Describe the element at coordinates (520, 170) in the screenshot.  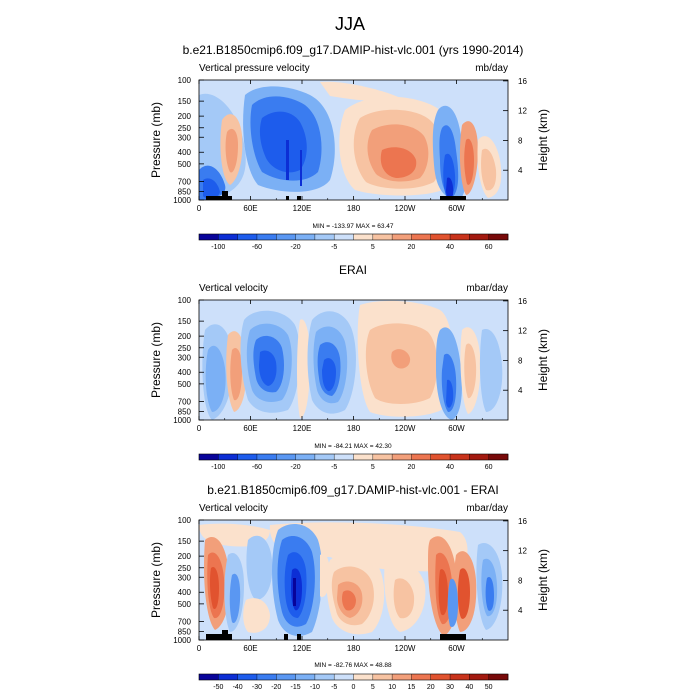
I see `y-right-tick-label: 4` at that location.